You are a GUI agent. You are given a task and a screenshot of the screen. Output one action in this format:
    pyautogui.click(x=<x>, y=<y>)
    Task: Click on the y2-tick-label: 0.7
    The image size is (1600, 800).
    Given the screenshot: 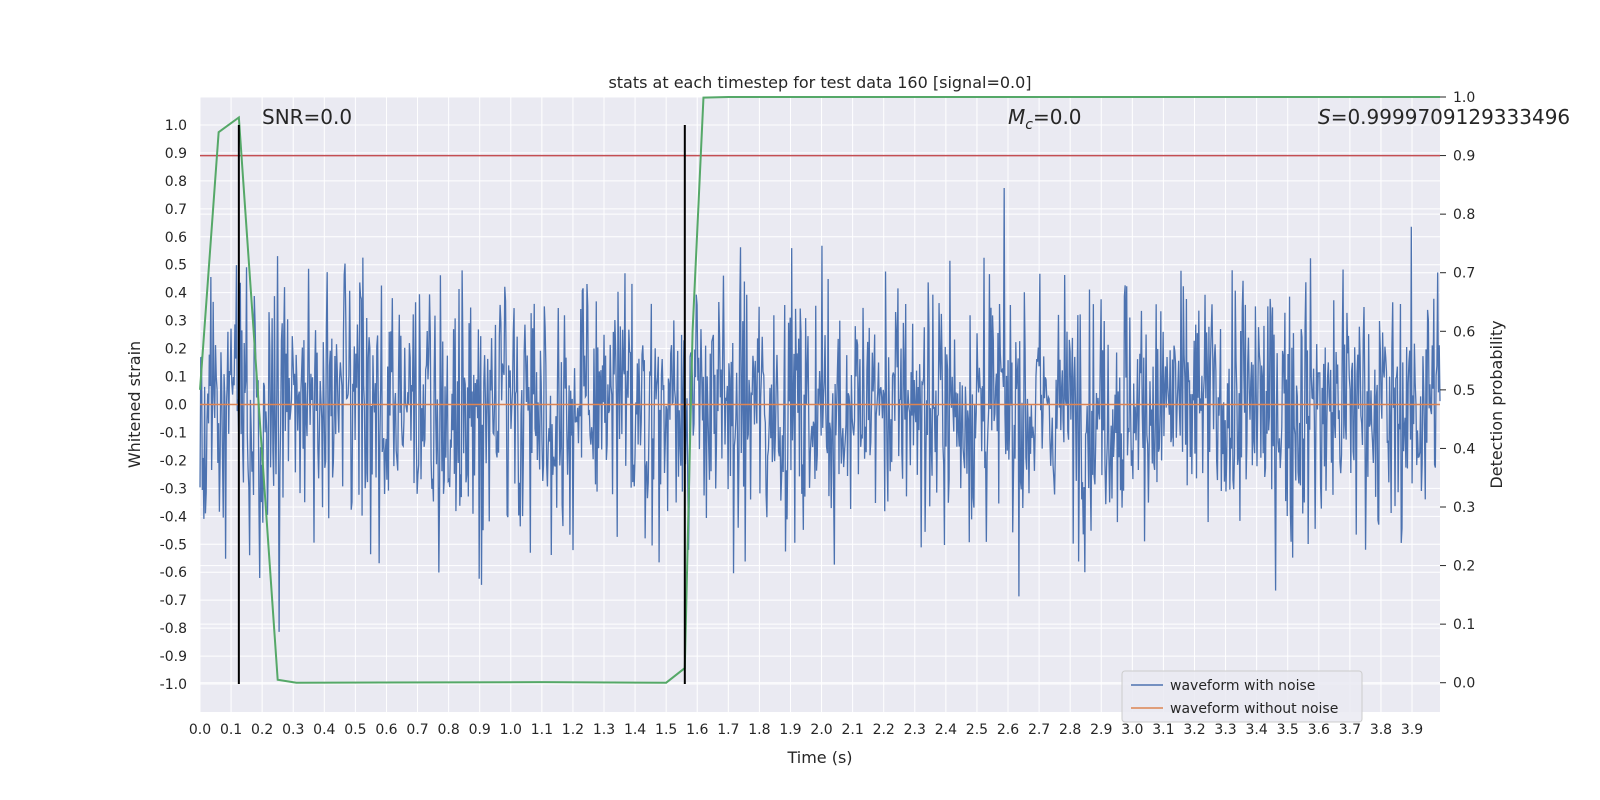 What is the action you would take?
    pyautogui.click(x=1464, y=274)
    